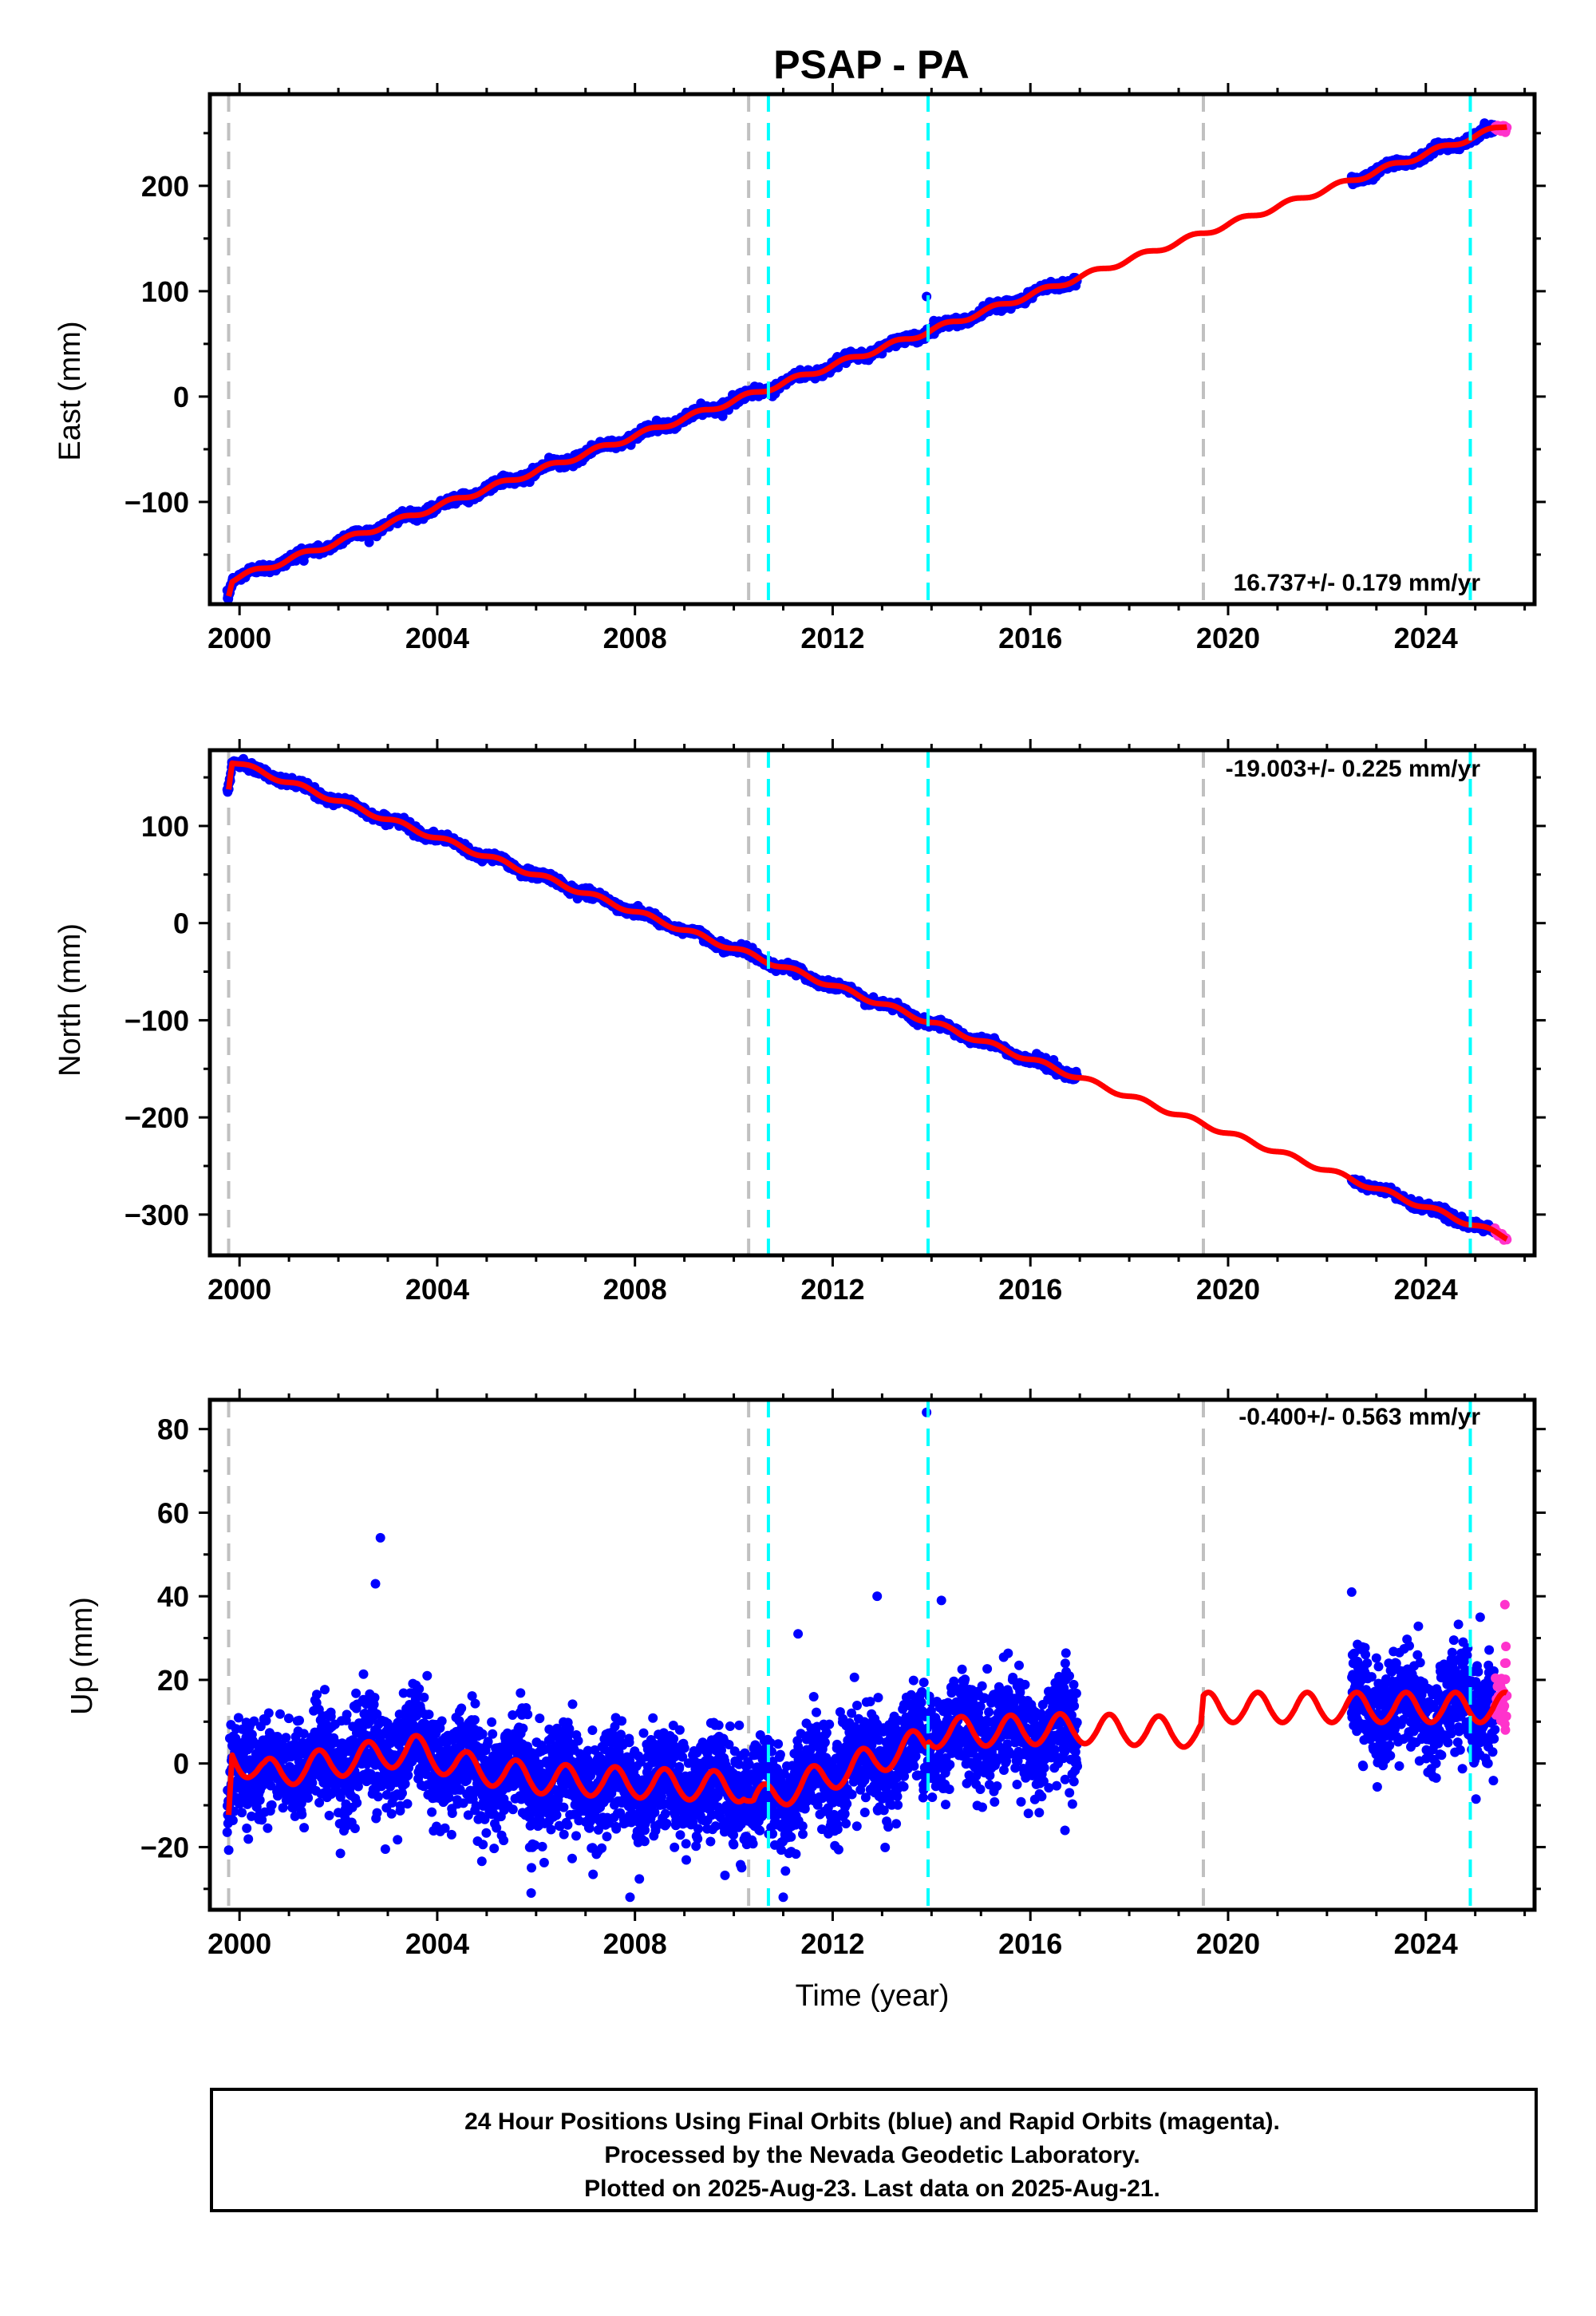  Describe the element at coordinates (181, 397) in the screenshot. I see `east-y-tick-label-0: 0` at that location.